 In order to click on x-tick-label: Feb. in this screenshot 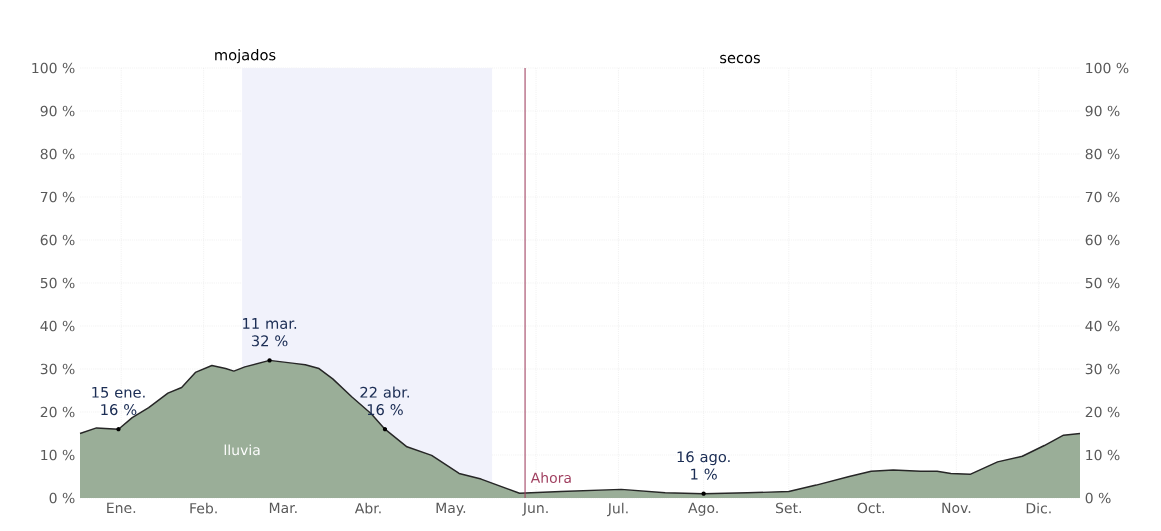, I will do `click(203, 508)`.